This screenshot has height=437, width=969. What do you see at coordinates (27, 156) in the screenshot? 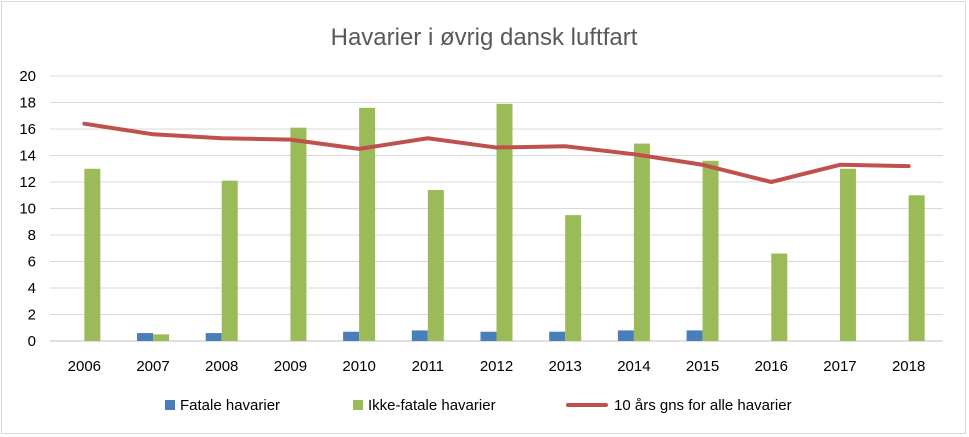
I see `y-tick-label: 14` at bounding box center [27, 156].